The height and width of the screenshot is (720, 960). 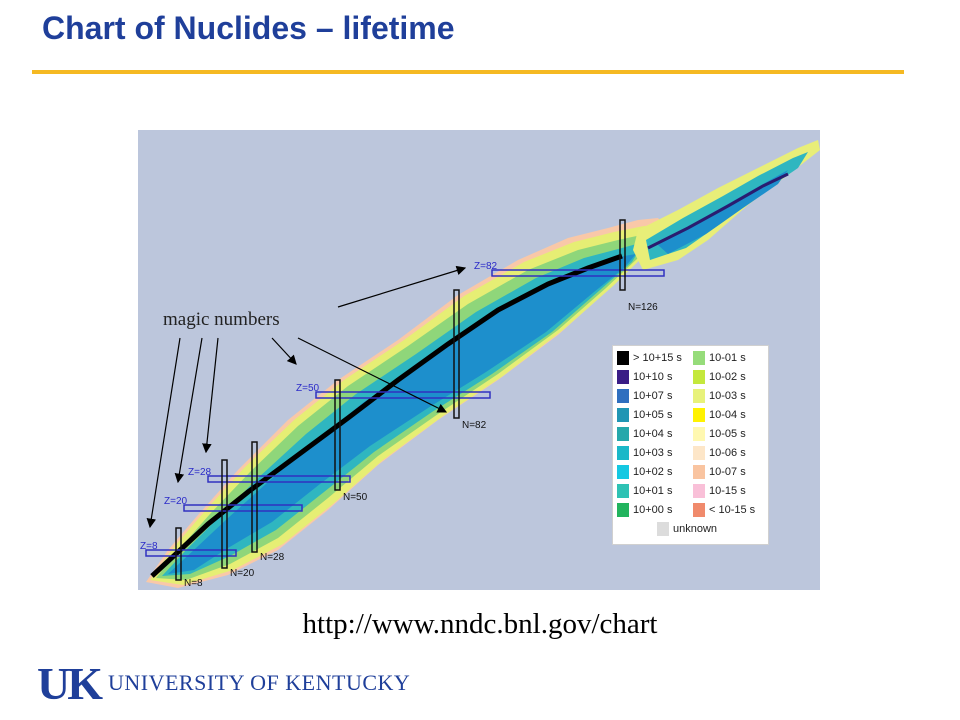 I want to click on legend-label: 10+10 s, so click(x=653, y=377).